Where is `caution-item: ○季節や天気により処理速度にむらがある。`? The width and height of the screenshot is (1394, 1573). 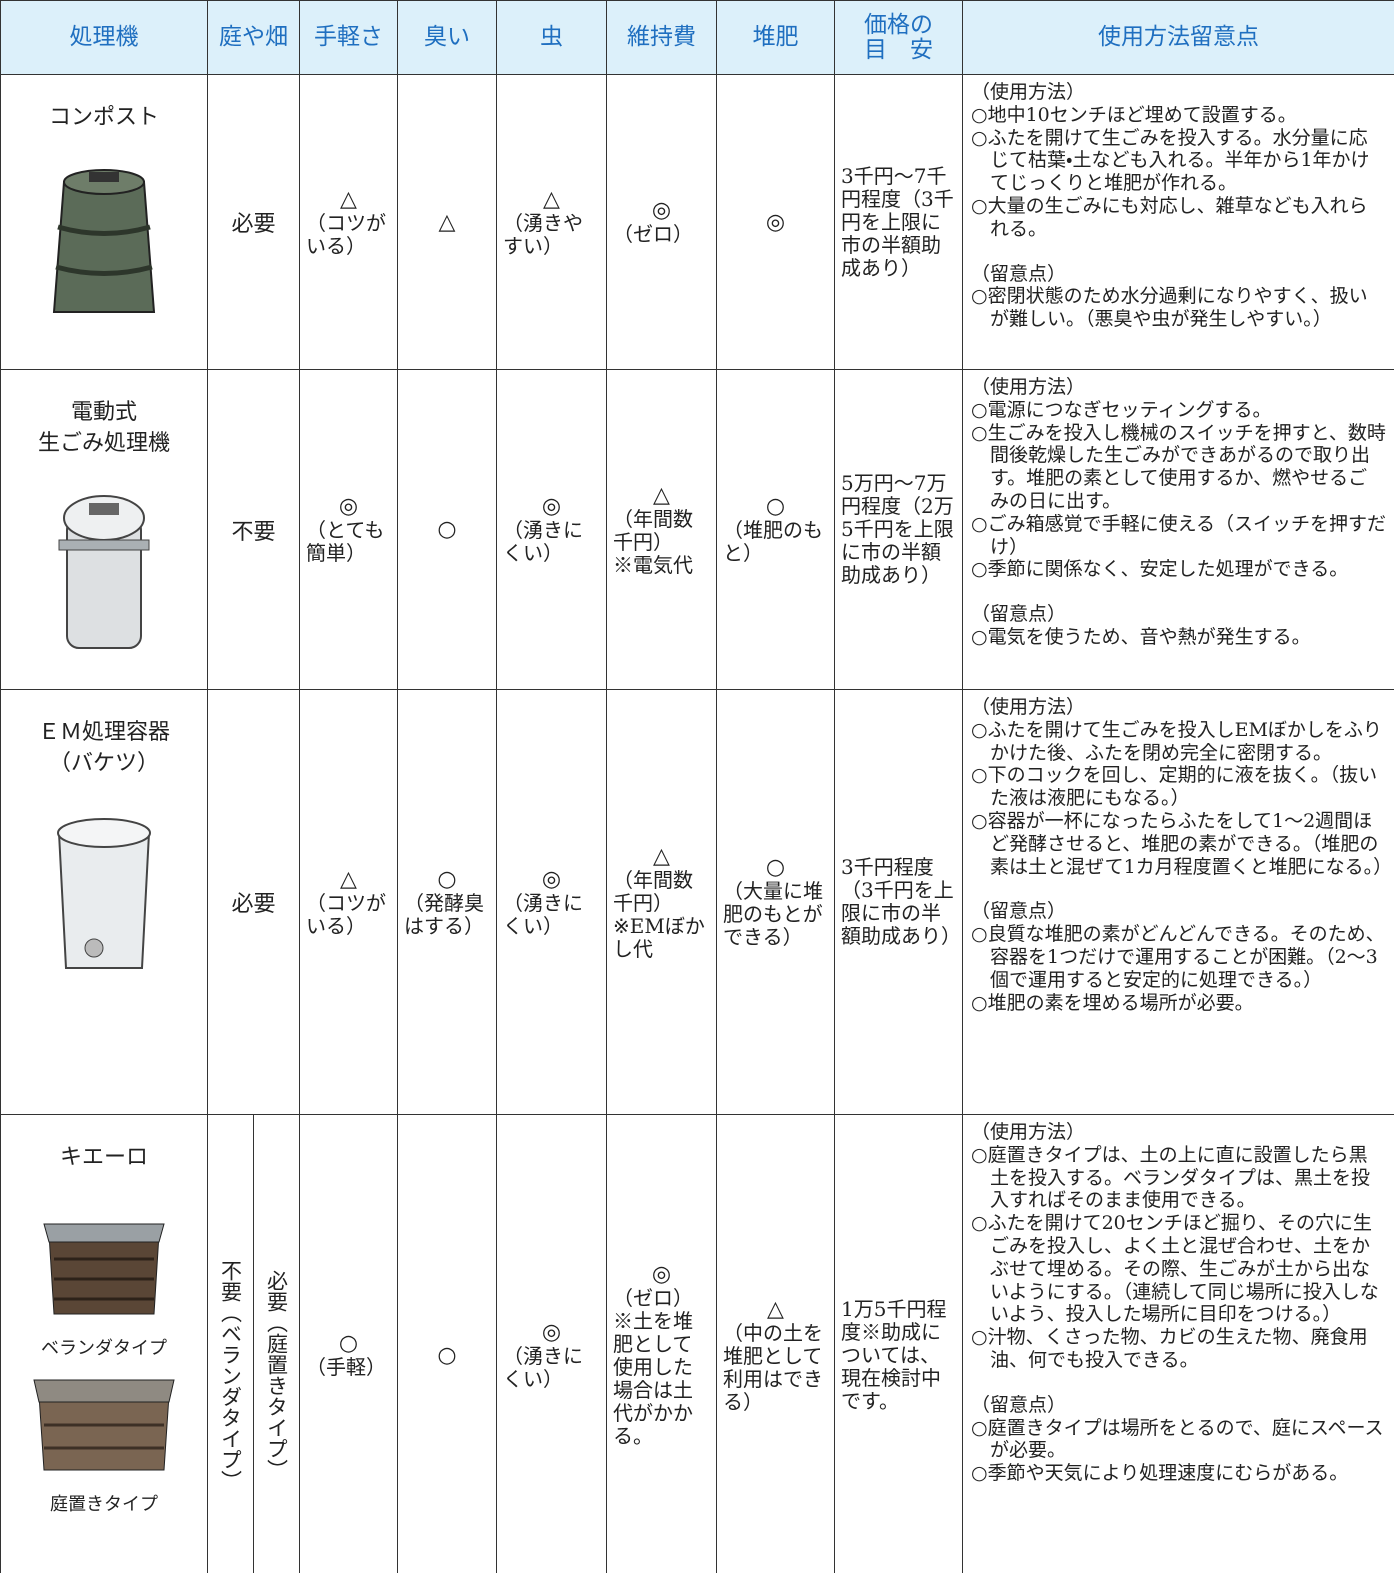
caution-item: ○季節や天気により処理速度にむらがある。 is located at coordinates (1160, 1473).